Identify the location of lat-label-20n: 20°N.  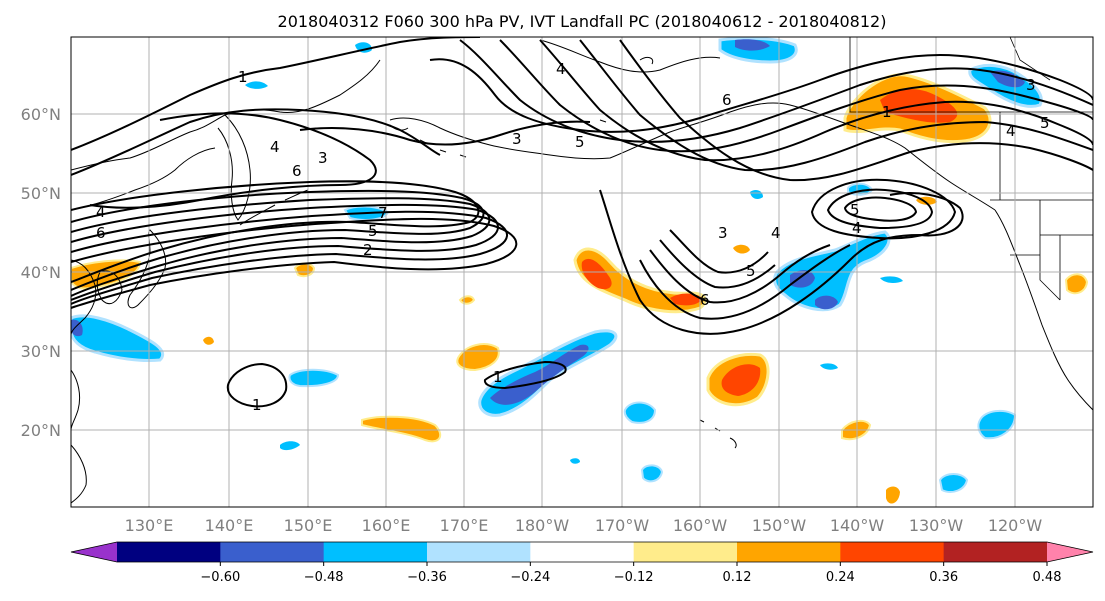
(41, 430).